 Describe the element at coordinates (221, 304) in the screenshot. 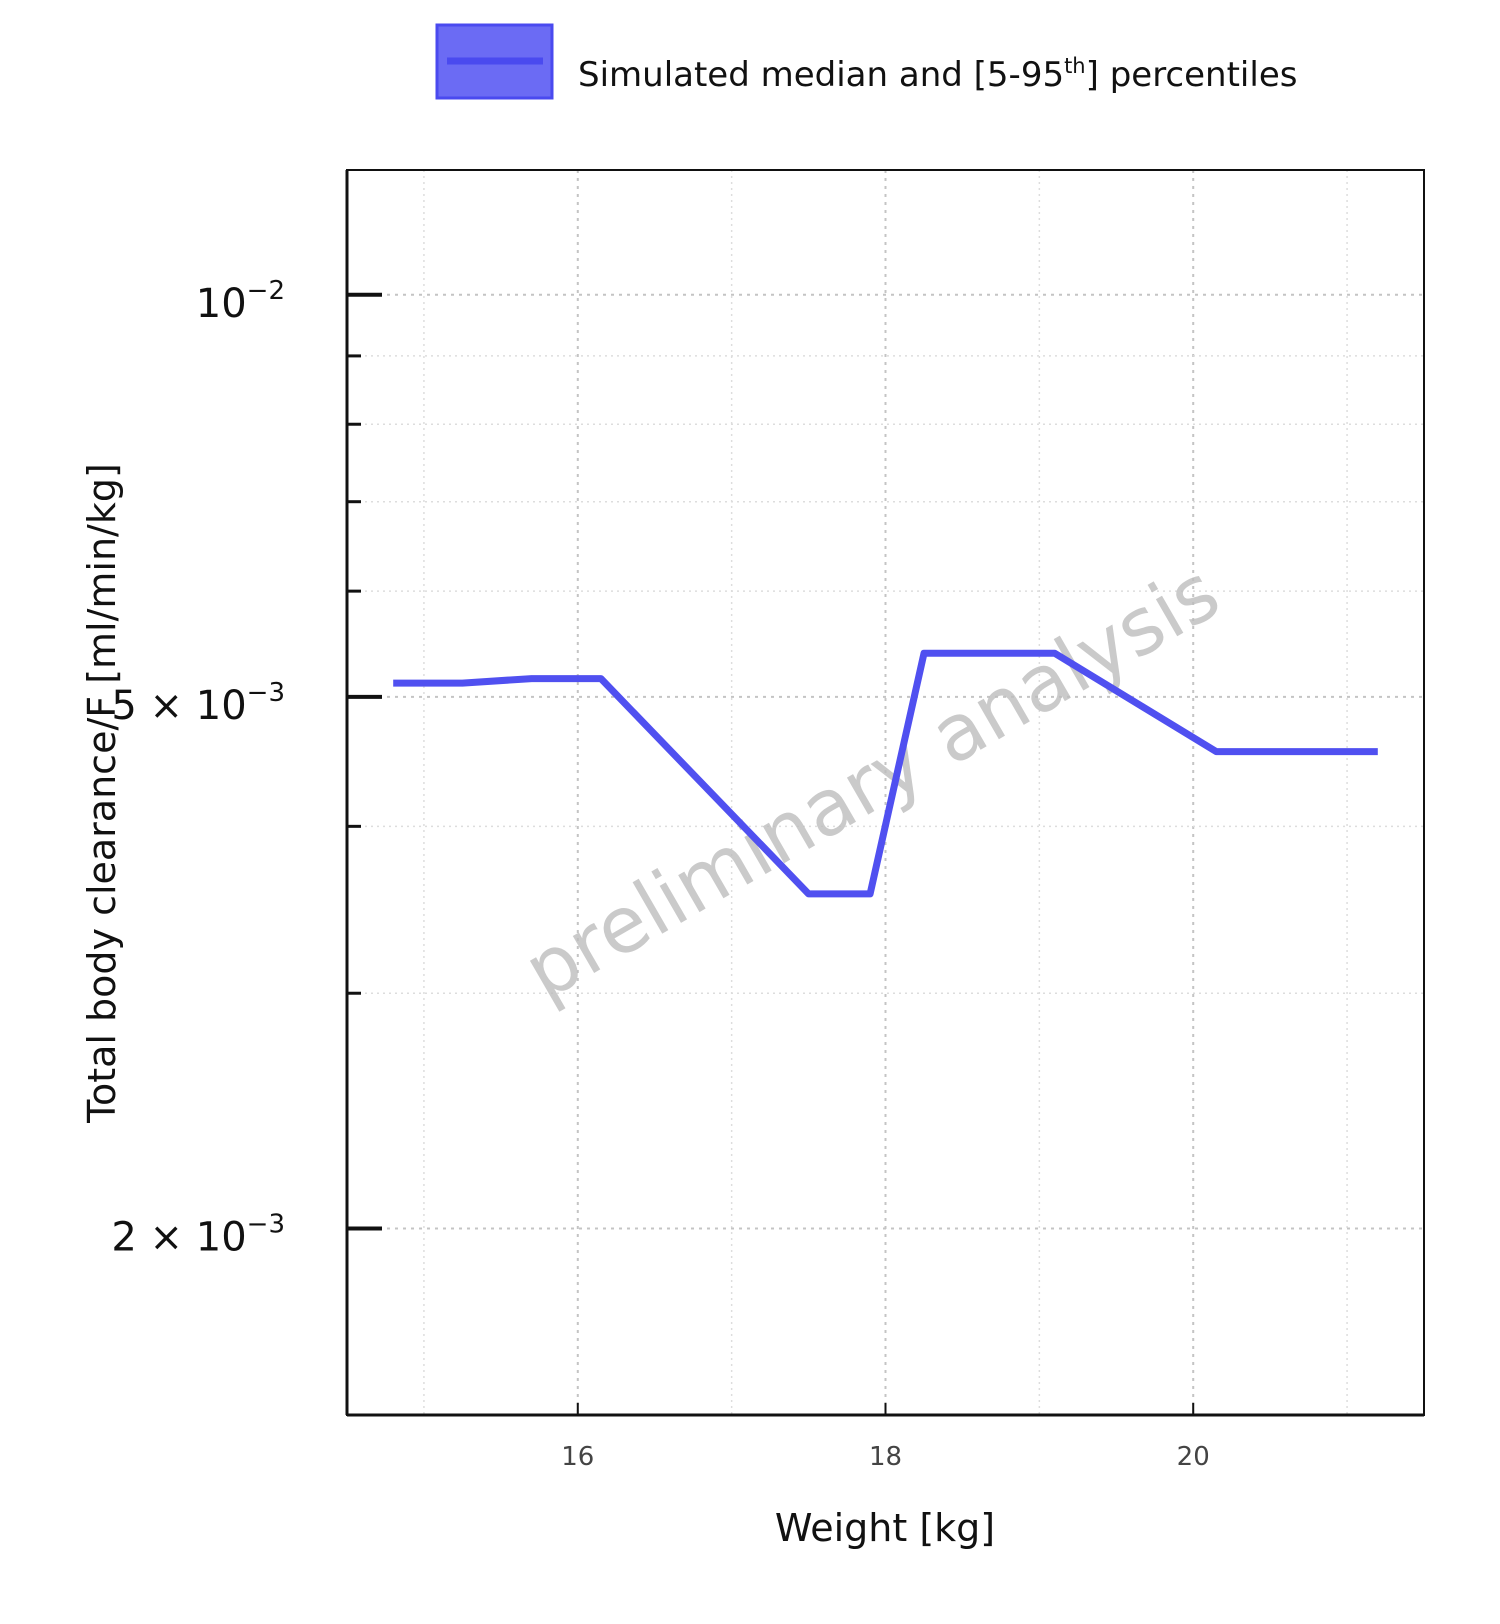

I see `y-tick-label-base: 10` at that location.